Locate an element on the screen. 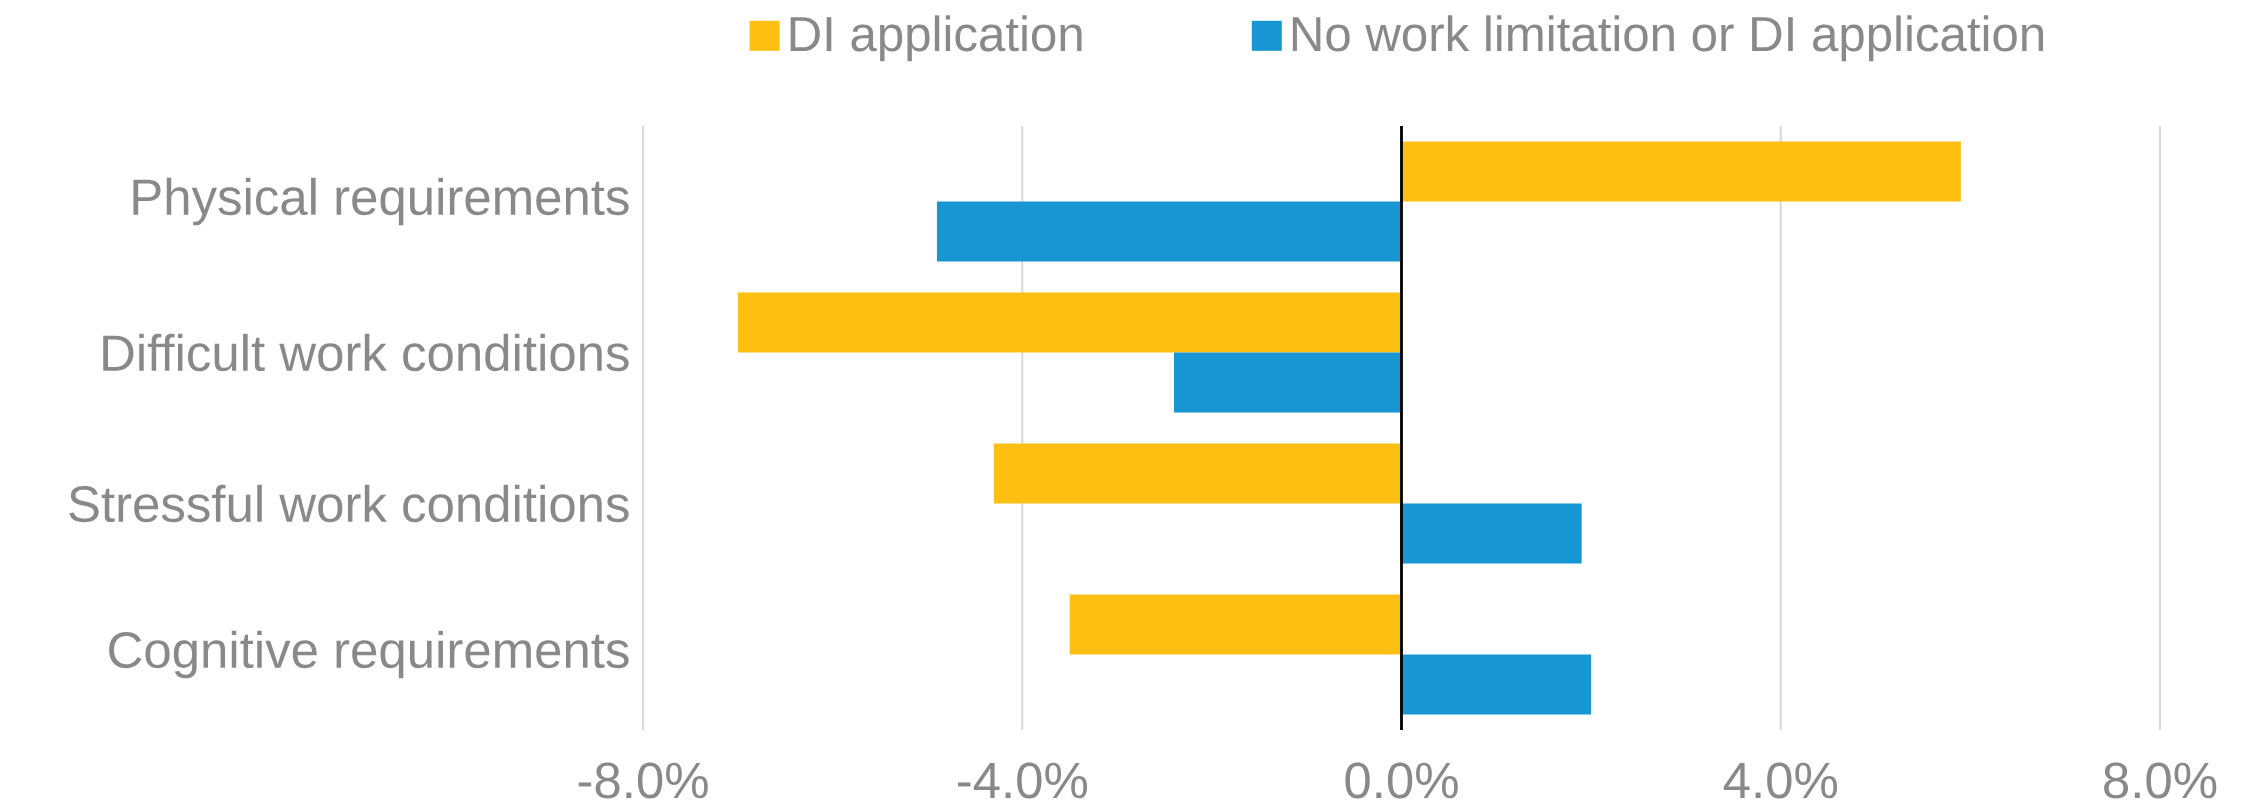 The image size is (2244, 808). x-tick-label: -4.0% is located at coordinates (1022, 780).